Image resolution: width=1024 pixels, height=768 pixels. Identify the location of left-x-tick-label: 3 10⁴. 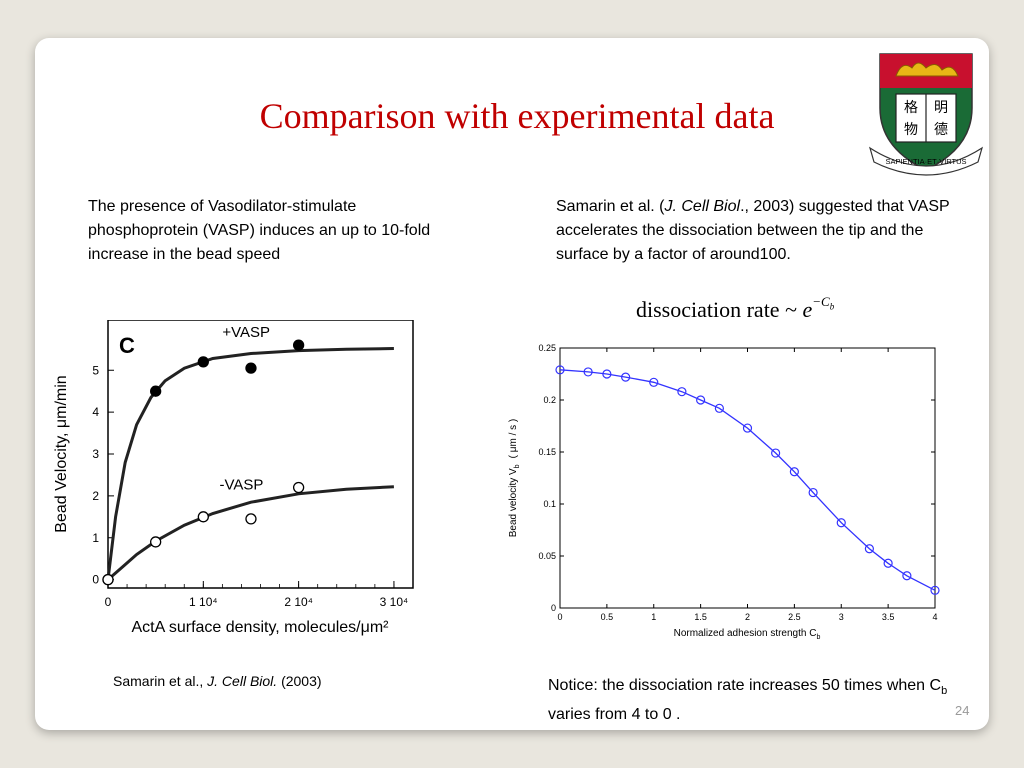
(394, 602).